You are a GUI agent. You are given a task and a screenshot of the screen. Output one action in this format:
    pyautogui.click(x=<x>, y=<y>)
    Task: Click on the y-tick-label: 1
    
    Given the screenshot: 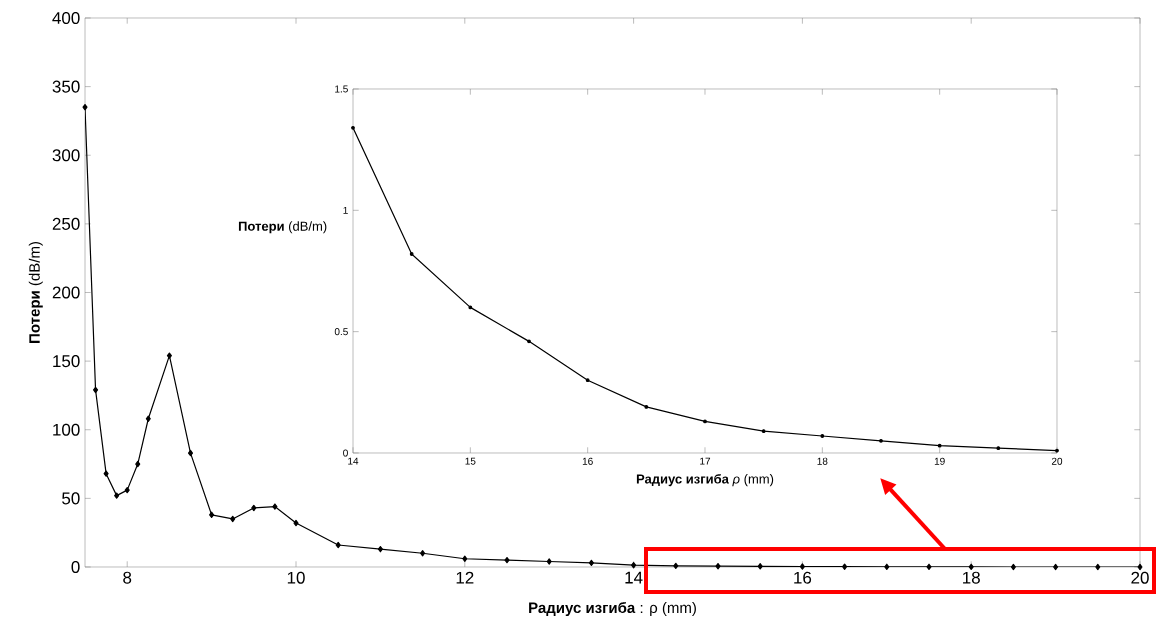 What is the action you would take?
    pyautogui.click(x=345, y=210)
    